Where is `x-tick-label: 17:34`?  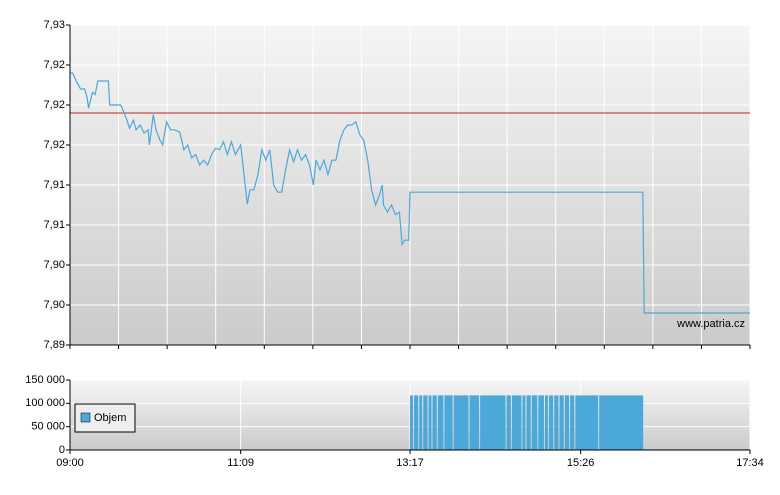
x-tick-label: 17:34 is located at coordinates (750, 463).